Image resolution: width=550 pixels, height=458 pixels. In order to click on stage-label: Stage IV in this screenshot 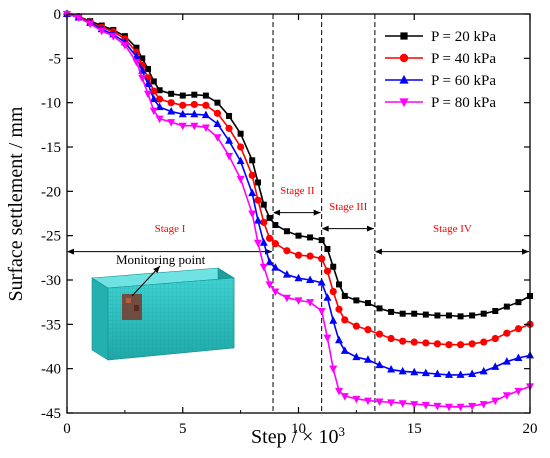, I will do `click(452, 229)`.